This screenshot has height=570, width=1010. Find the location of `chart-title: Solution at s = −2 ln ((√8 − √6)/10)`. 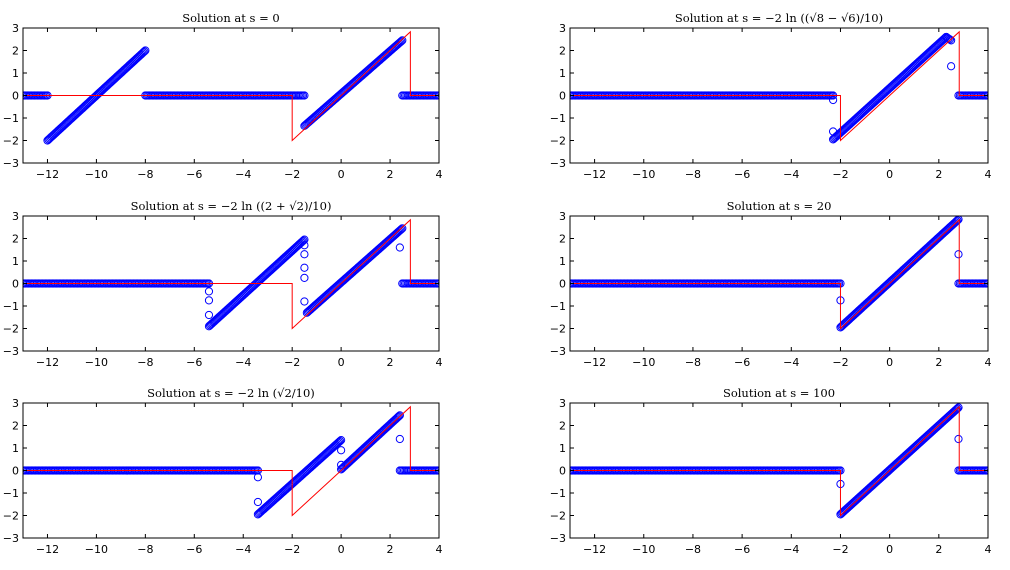

chart-title: Solution at s = −2 ln ((√8 − √6)/10) is located at coordinates (779, 18).